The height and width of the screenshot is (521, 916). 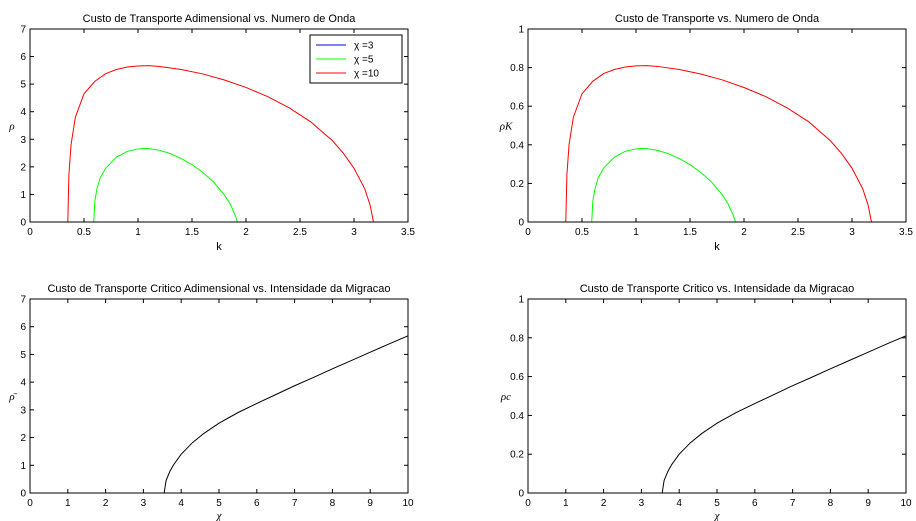 What do you see at coordinates (505, 397) in the screenshot?
I see `y-axis-label: ρc` at bounding box center [505, 397].